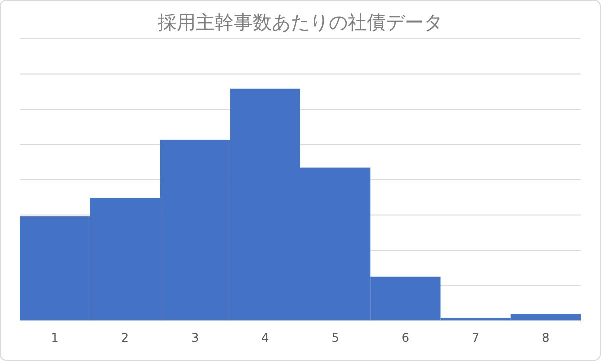 Image resolution: width=601 pixels, height=361 pixels. Describe the element at coordinates (476, 338) in the screenshot. I see `x-tick-label: 7` at that location.